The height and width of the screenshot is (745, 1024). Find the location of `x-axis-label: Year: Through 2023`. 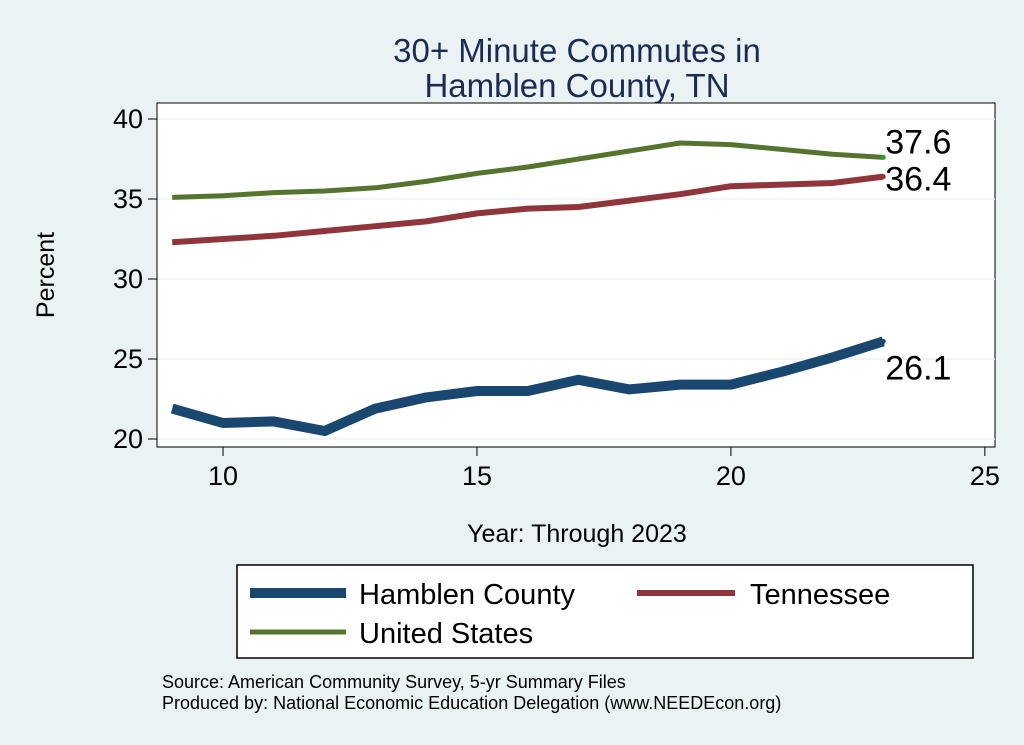

x-axis-label: Year: Through 2023 is located at coordinates (577, 534).